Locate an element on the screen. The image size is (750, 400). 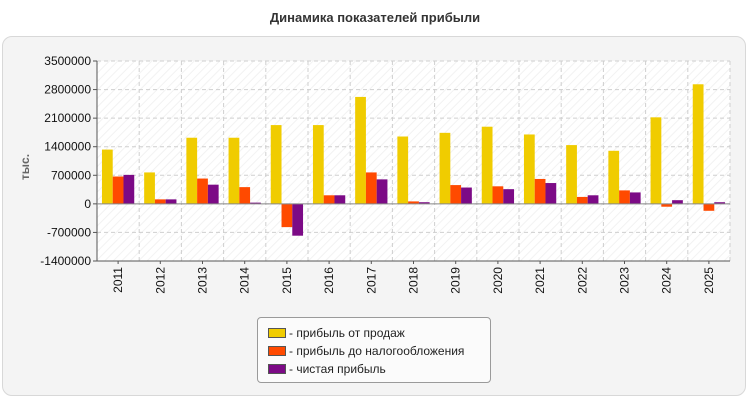
x-tick-label: 2020 is located at coordinates (498, 280).